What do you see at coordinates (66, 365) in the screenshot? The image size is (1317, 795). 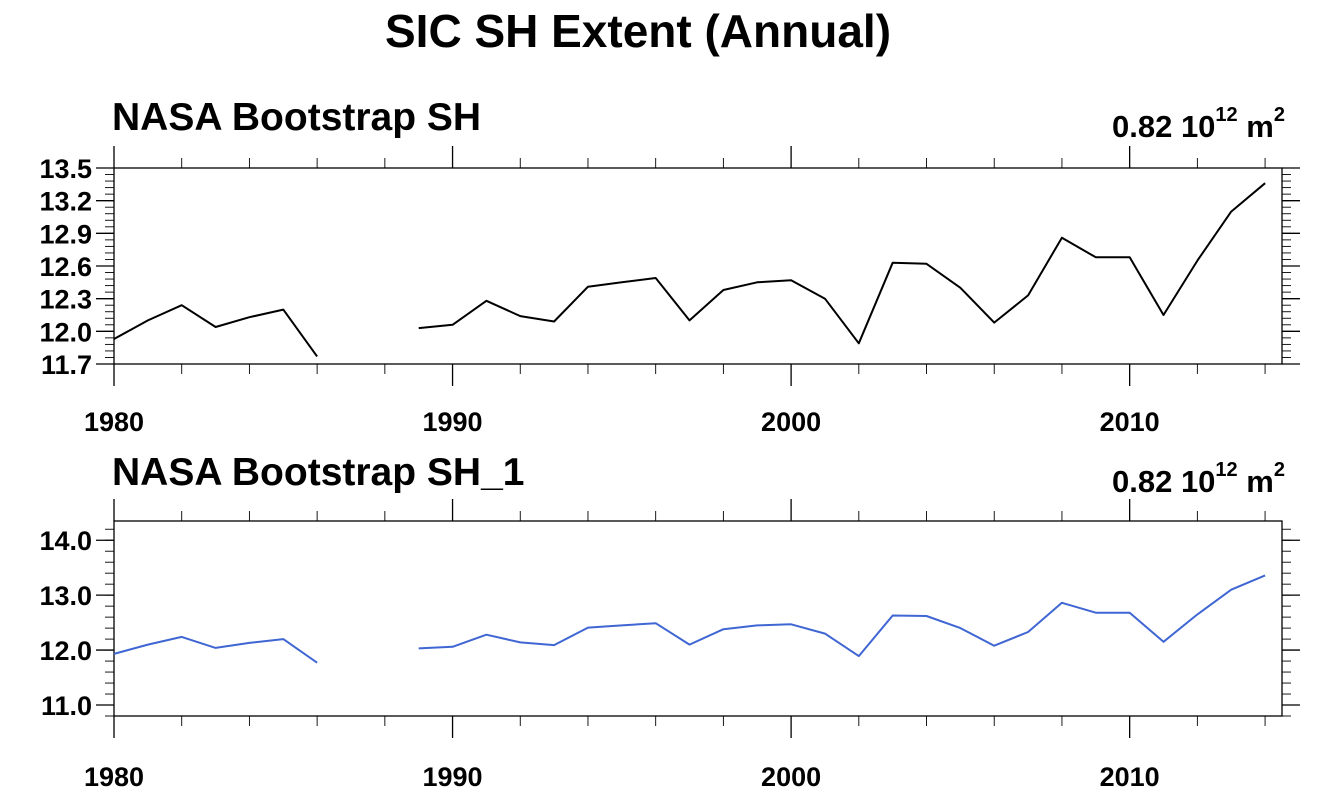 I see `y-tick-label: 11.7` at bounding box center [66, 365].